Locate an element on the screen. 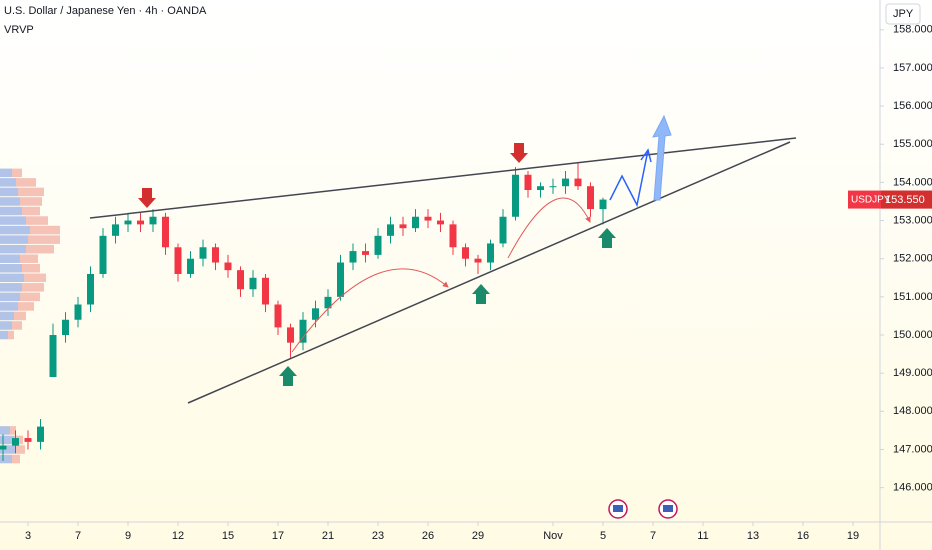  projection-path is located at coordinates (629, 178).